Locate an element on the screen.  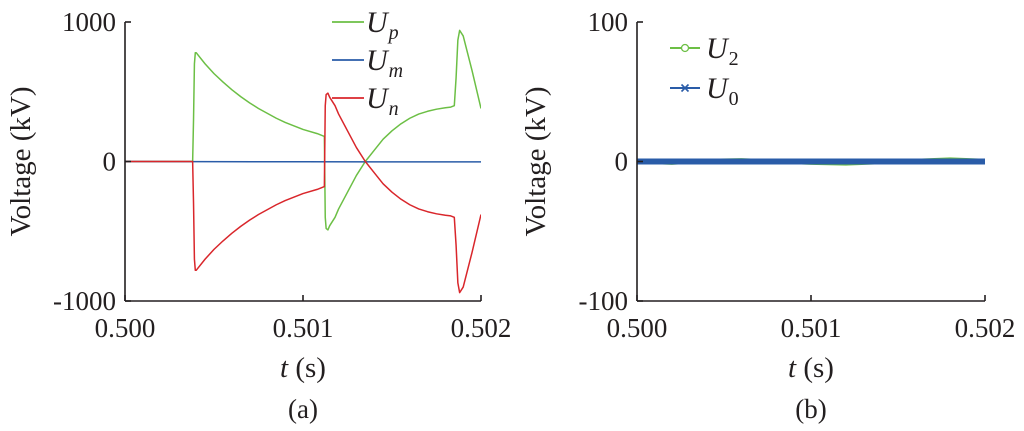
y-tick-label: -100 is located at coordinates (604, 301).